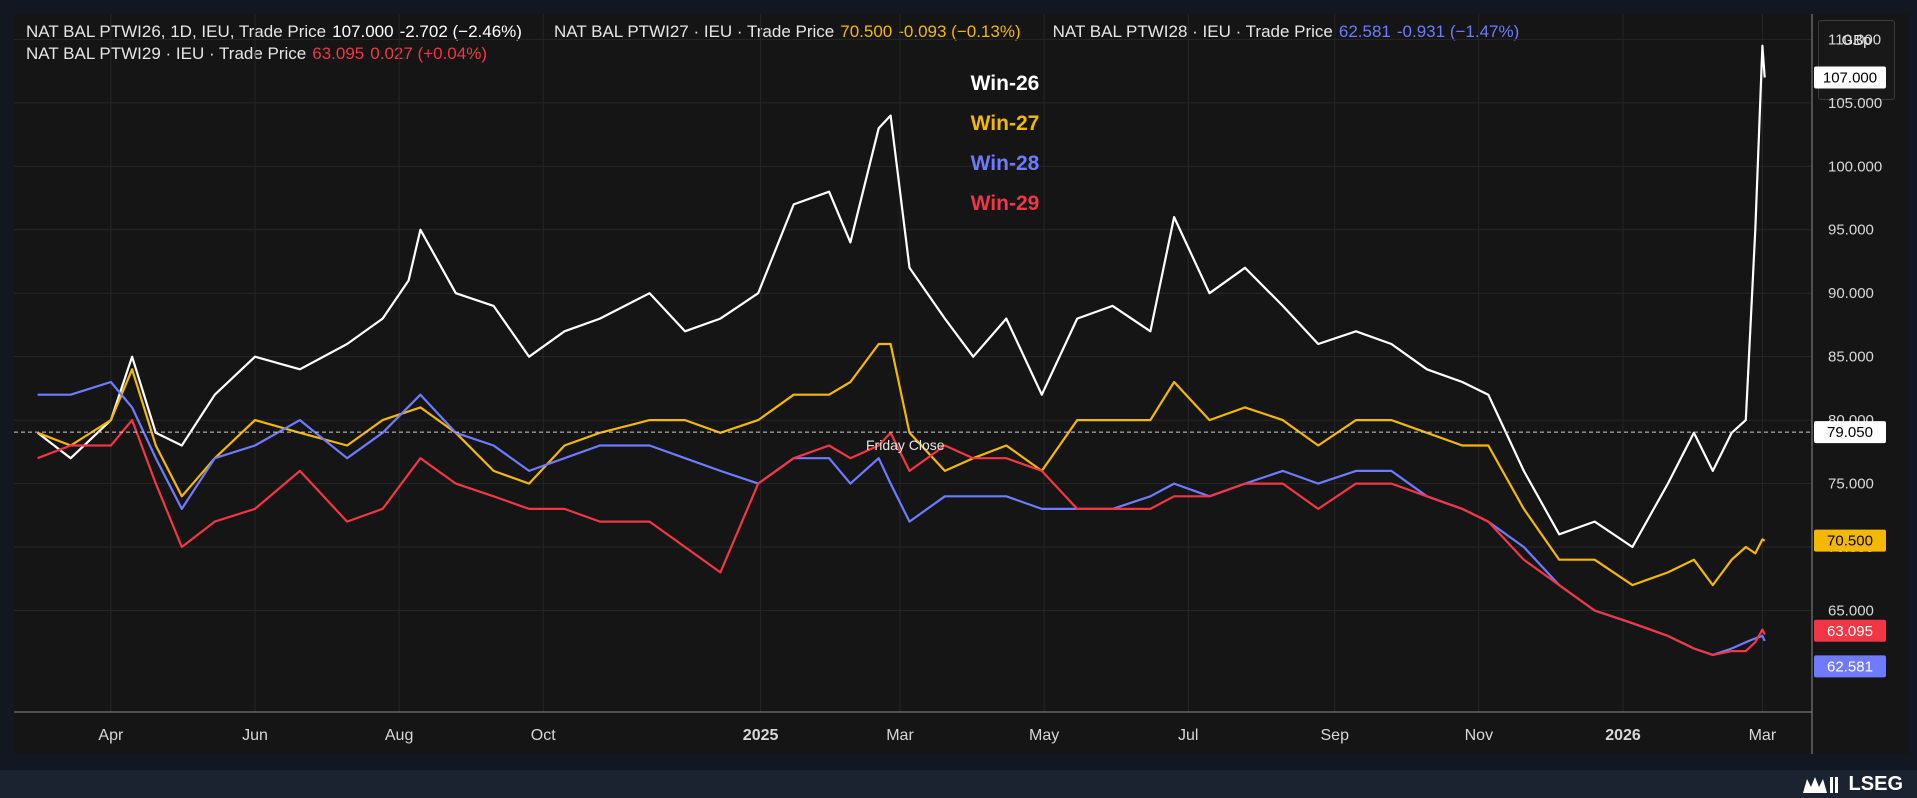 The image size is (1917, 798). Describe the element at coordinates (1188, 735) in the screenshot. I see `x-tick-label: Jul` at that location.